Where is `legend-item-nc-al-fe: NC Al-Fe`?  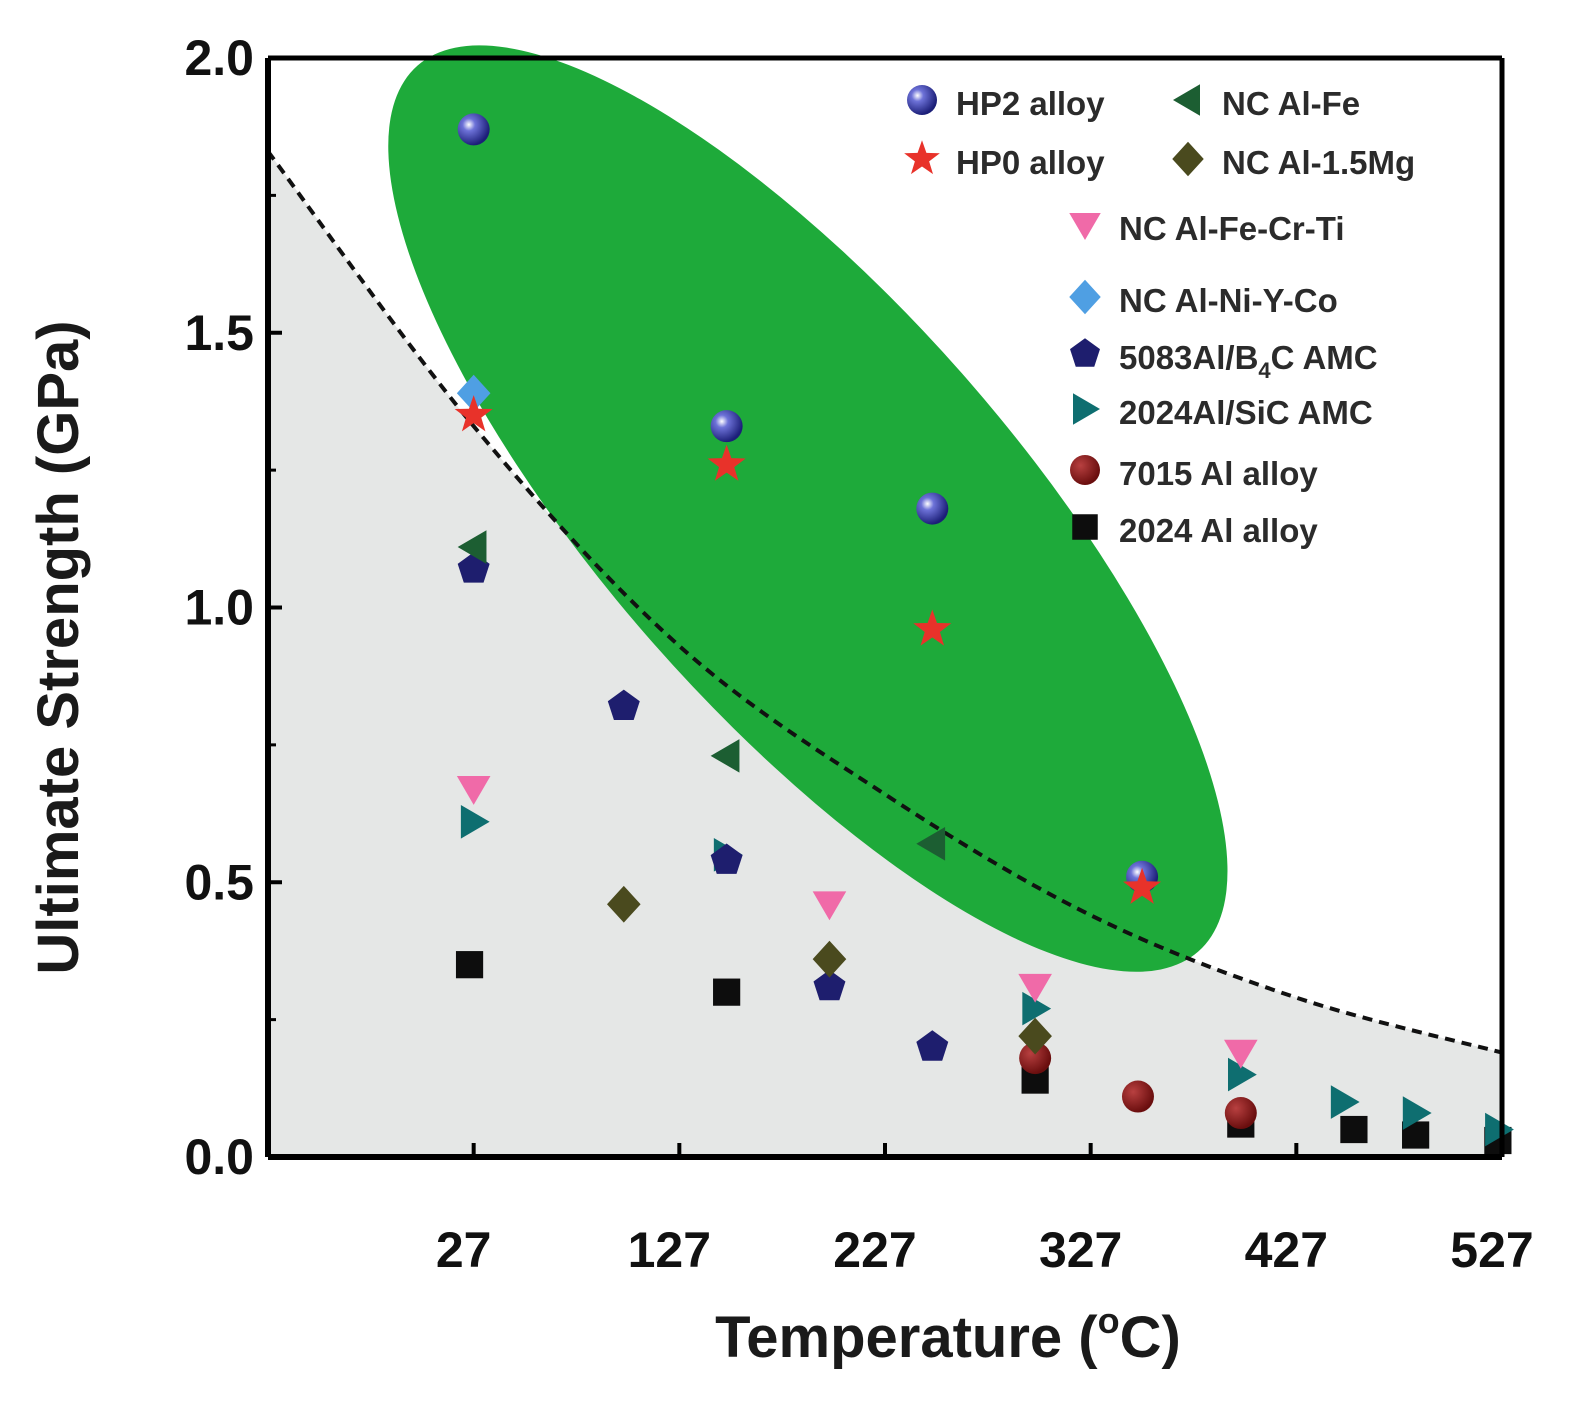 legend-item-nc-al-fe: NC Al-Fe is located at coordinates (1266, 103).